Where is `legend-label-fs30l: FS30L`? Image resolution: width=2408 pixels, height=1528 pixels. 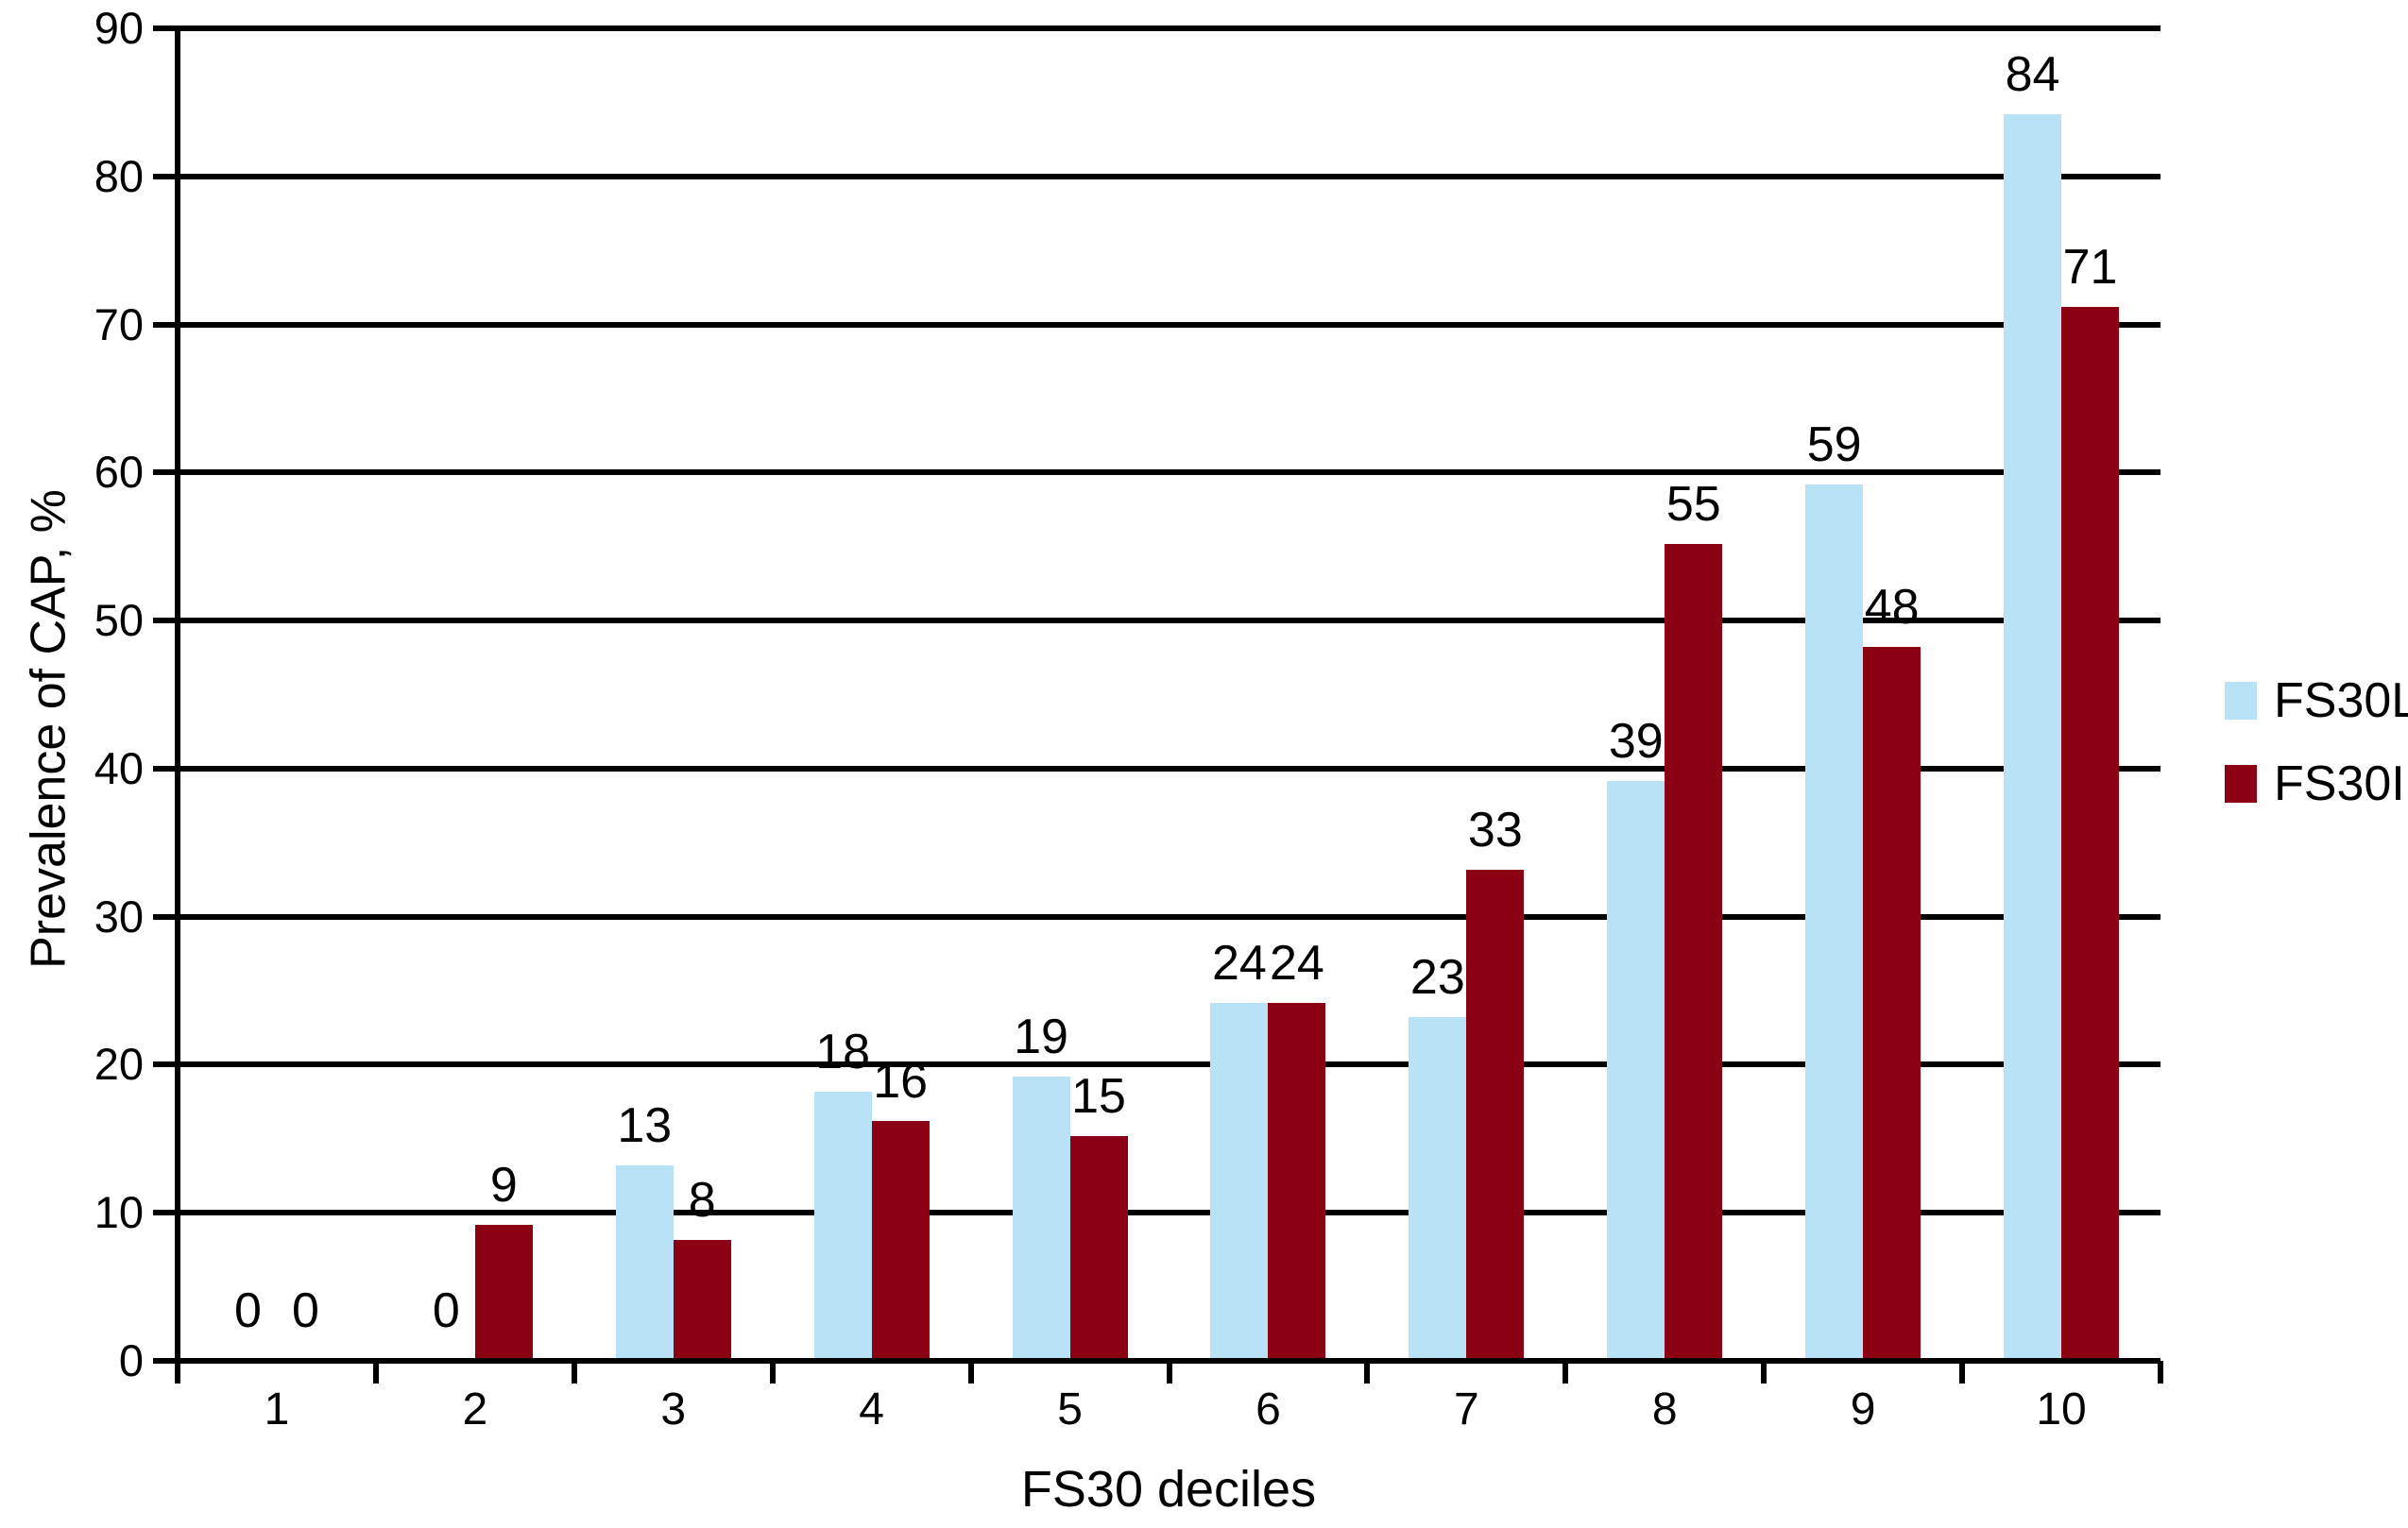
legend-label-fs30l: FS30L is located at coordinates (2341, 700).